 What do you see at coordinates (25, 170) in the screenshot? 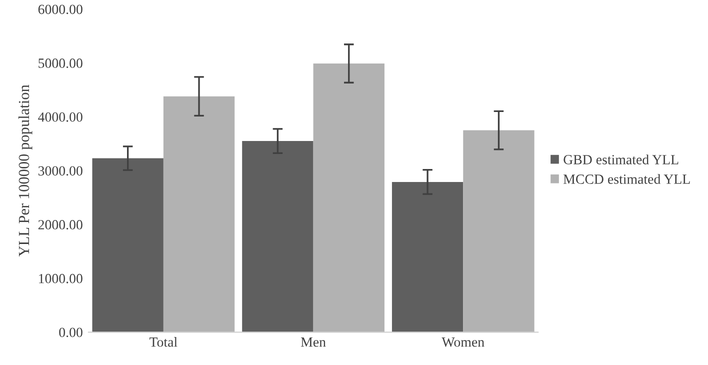
I see `y-axis-title: YLL Per 100000 population` at bounding box center [25, 170].